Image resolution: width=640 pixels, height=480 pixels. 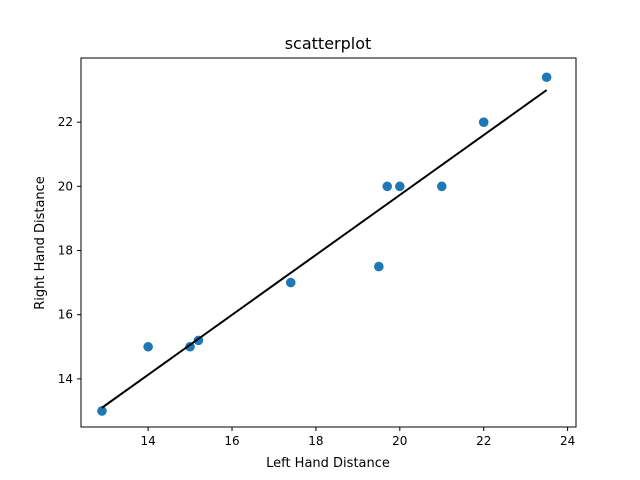 I want to click on x-axis-label: Left Hand Distance, so click(x=328, y=463).